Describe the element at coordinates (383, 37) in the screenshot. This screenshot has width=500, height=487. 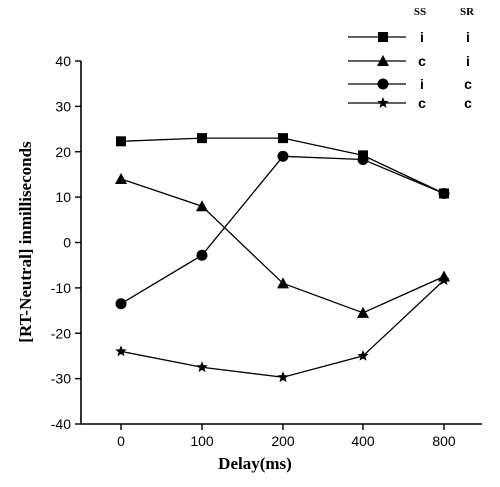
I see `legend-marker-square` at that location.